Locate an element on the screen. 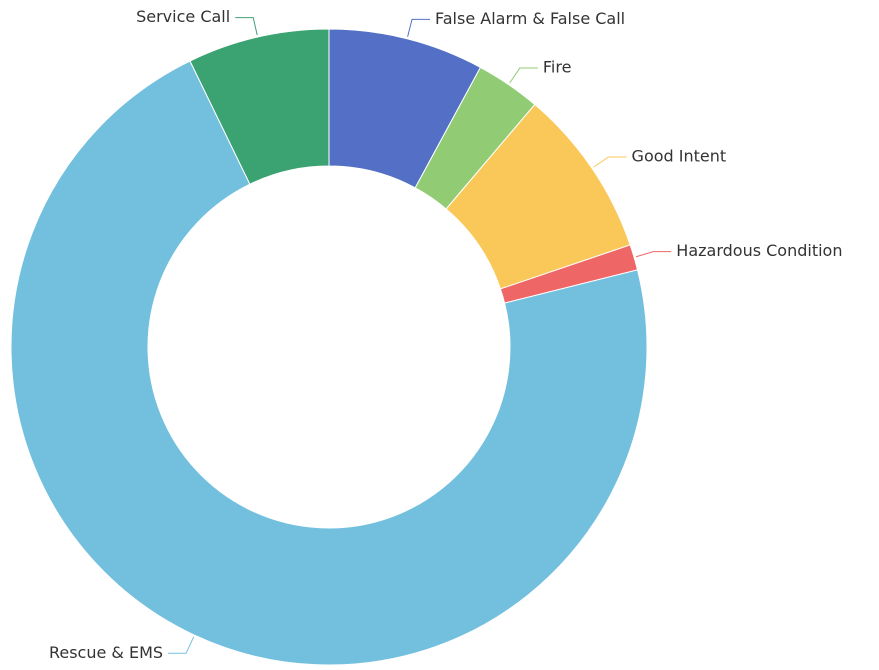 This screenshot has height=670, width=879. leader-line-hazardous-condition is located at coordinates (653, 254).